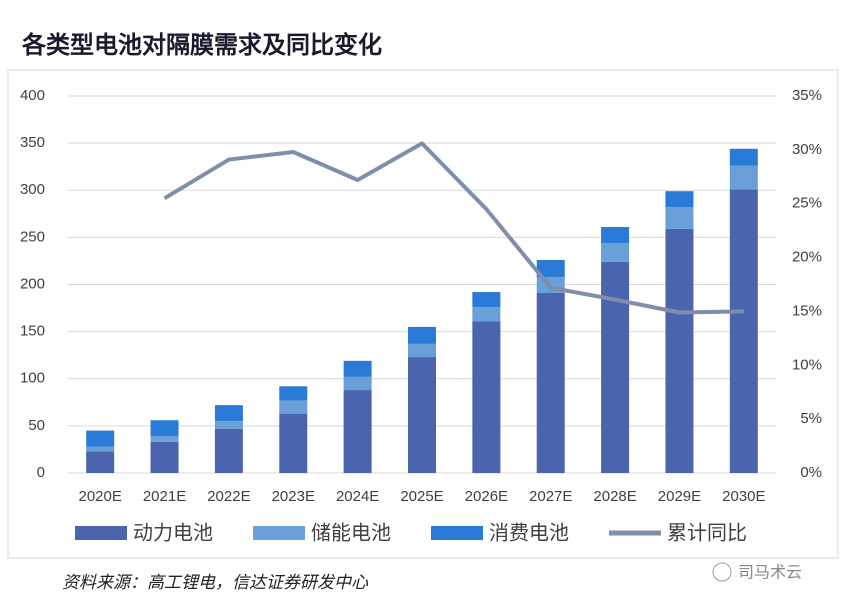  I want to click on y2-tick-label: 30%, so click(807, 149).